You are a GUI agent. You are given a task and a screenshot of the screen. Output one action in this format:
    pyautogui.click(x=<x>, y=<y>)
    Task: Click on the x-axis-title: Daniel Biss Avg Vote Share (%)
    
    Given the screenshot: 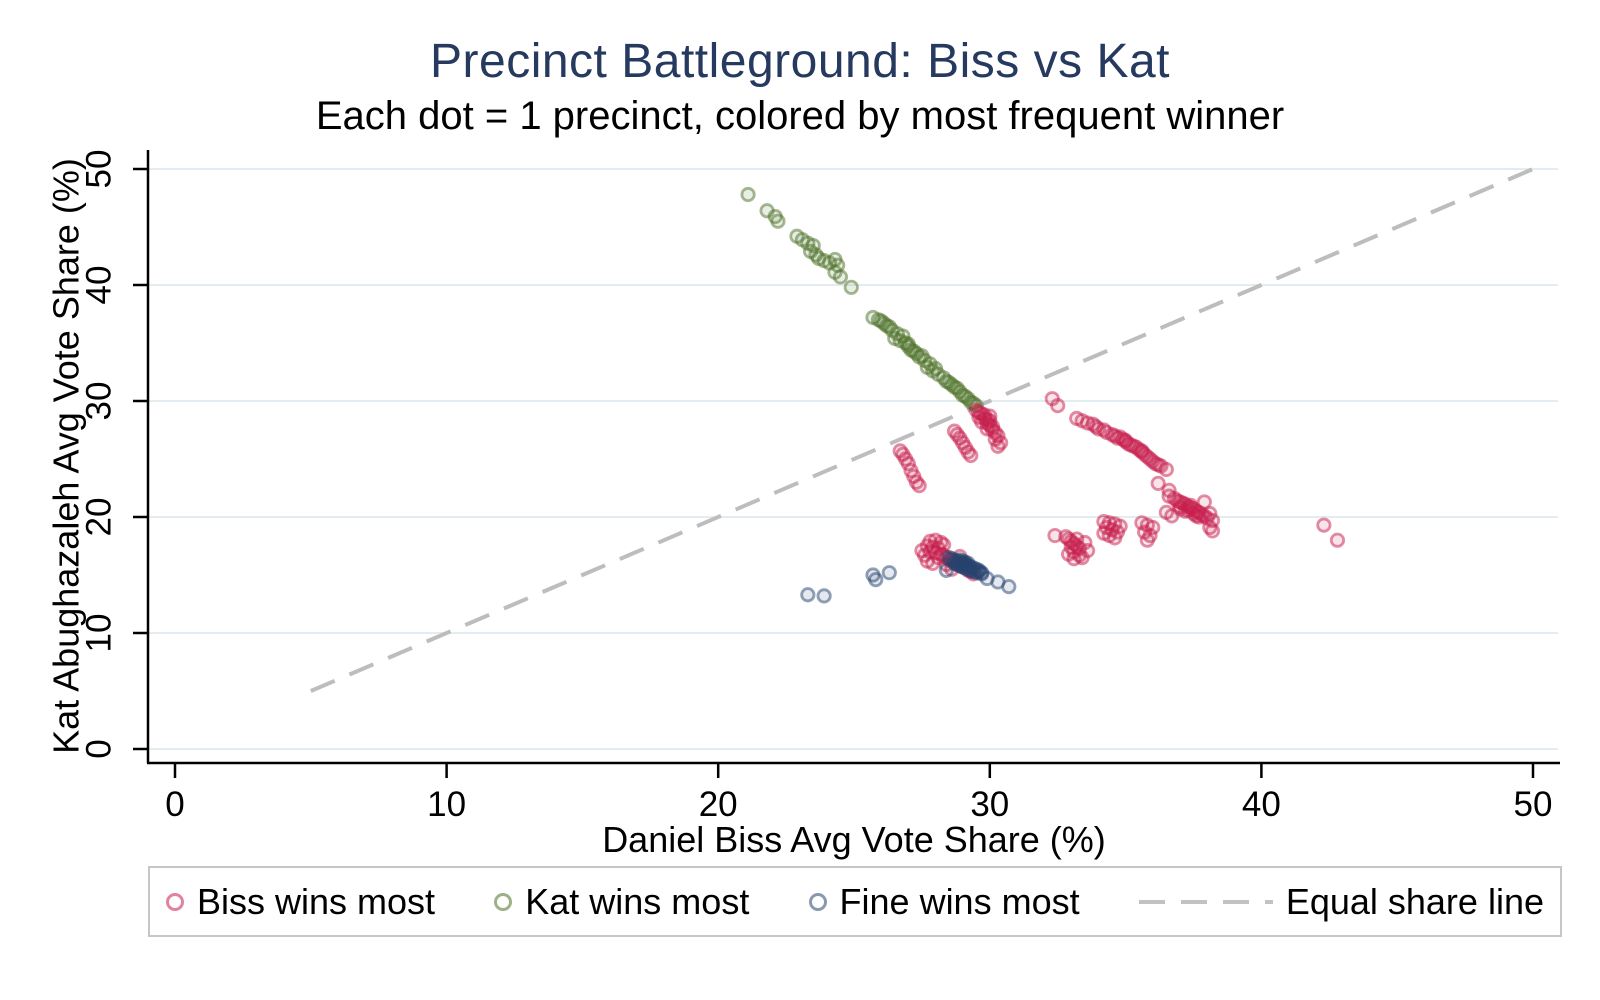 What is the action you would take?
    pyautogui.click(x=854, y=839)
    